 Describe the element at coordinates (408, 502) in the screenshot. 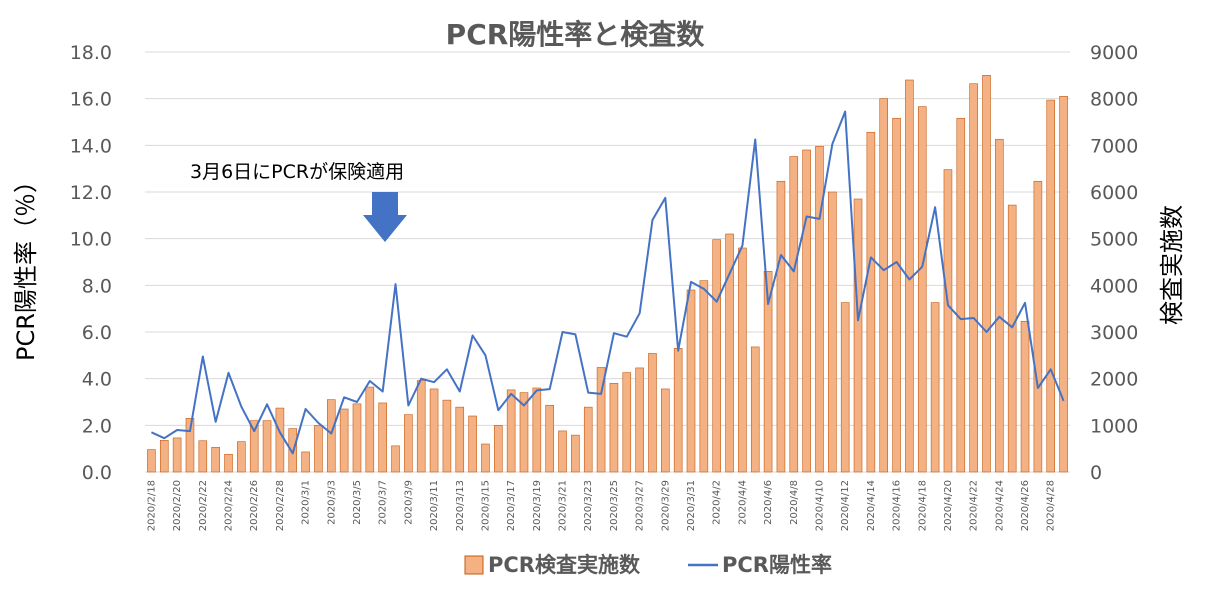

I see `x-tick-label: 2020/3/9` at that location.